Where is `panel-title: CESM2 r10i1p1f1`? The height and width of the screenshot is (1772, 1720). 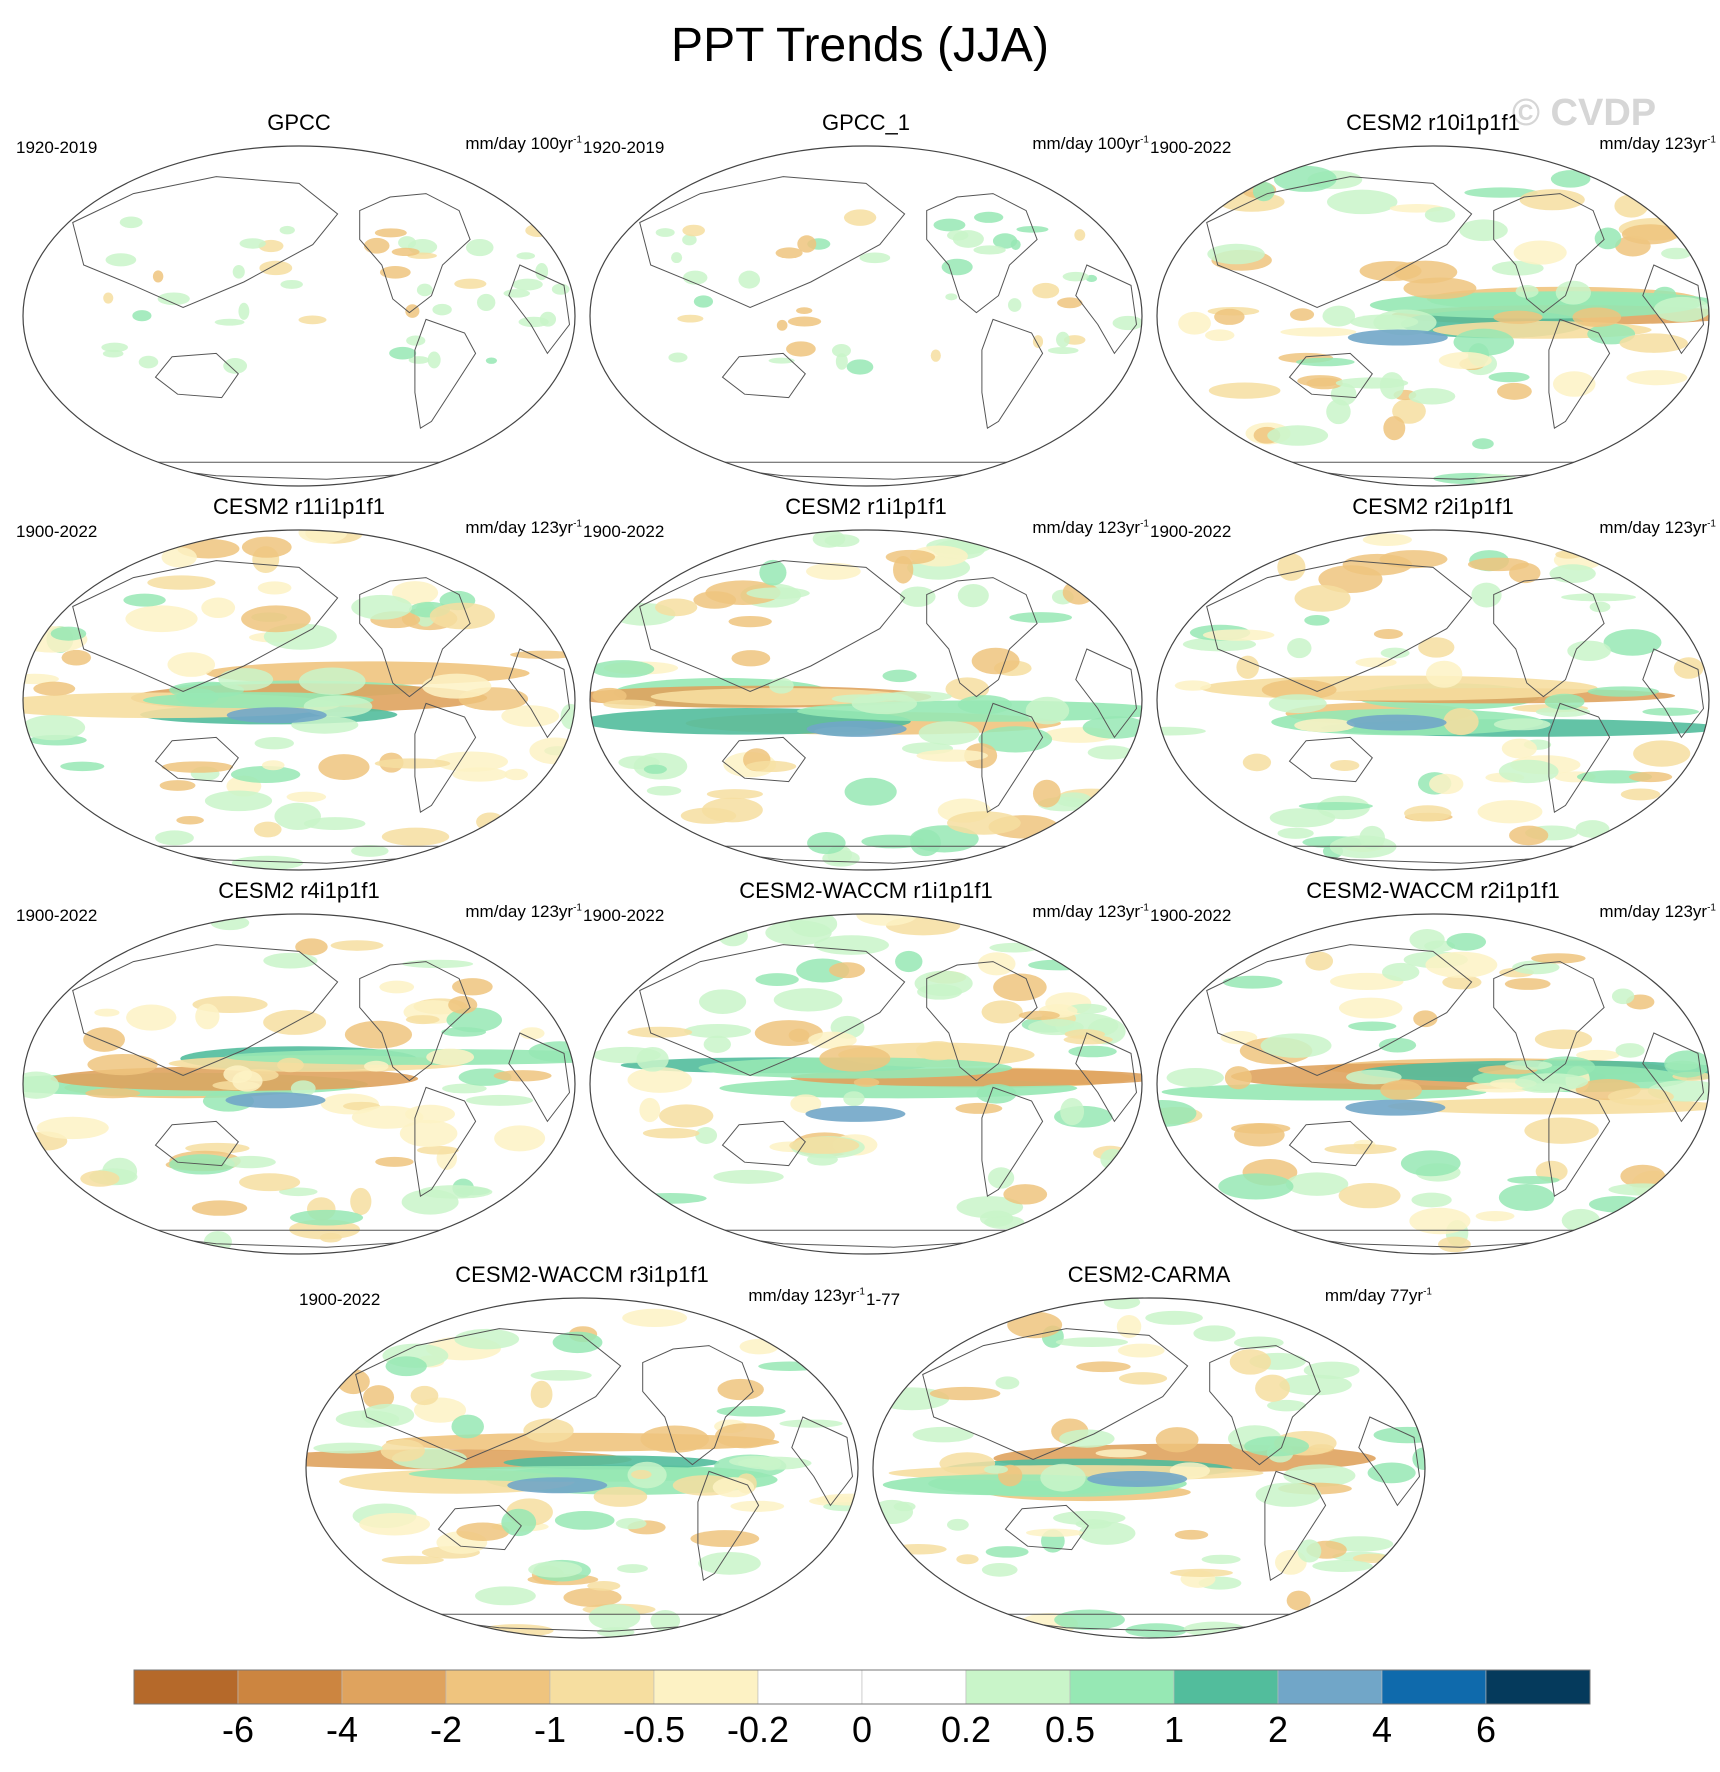 panel-title: CESM2 r10i1p1f1 is located at coordinates (1433, 122).